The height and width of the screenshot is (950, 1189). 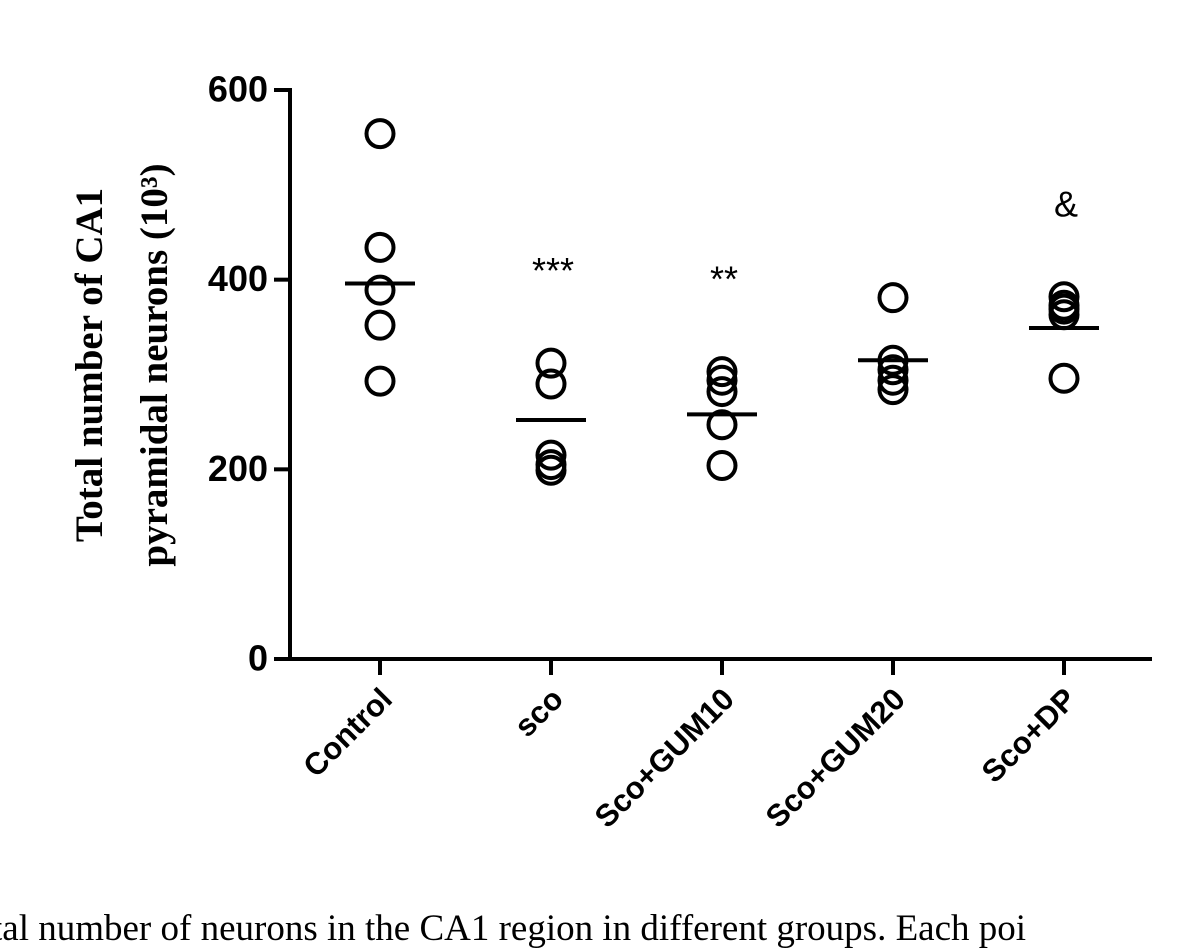 What do you see at coordinates (553, 270) in the screenshot?
I see `significance-mark: ***` at bounding box center [553, 270].